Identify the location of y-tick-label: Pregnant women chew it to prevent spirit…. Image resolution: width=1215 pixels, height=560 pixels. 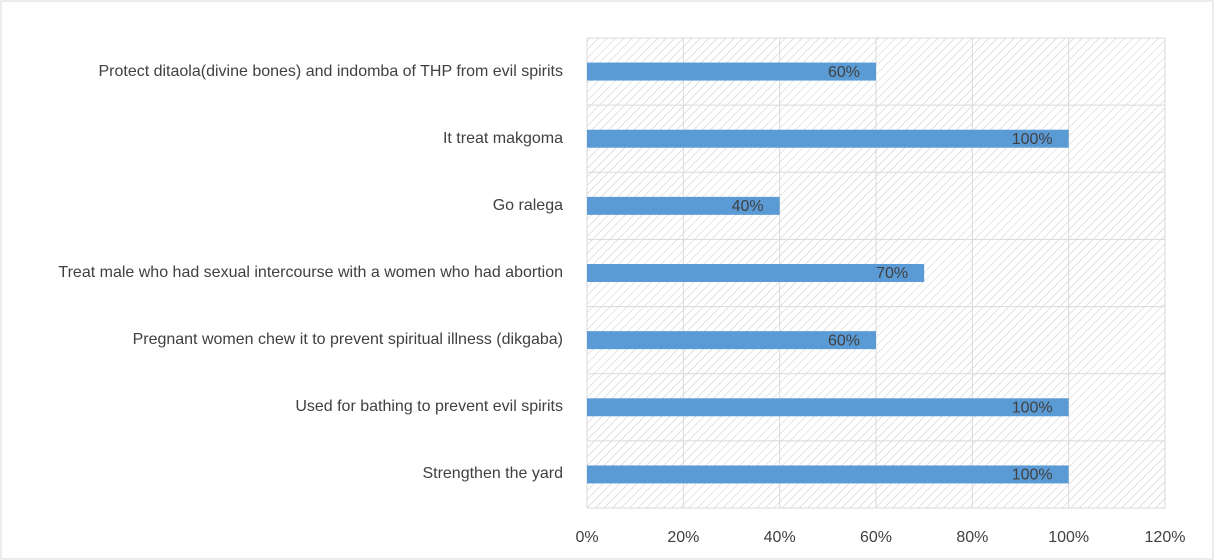
(347, 340).